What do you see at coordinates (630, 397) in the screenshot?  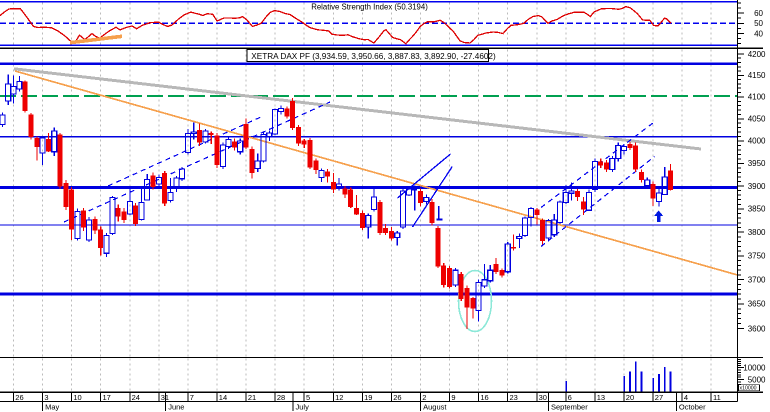 I see `svg-text: 20` at bounding box center [630, 397].